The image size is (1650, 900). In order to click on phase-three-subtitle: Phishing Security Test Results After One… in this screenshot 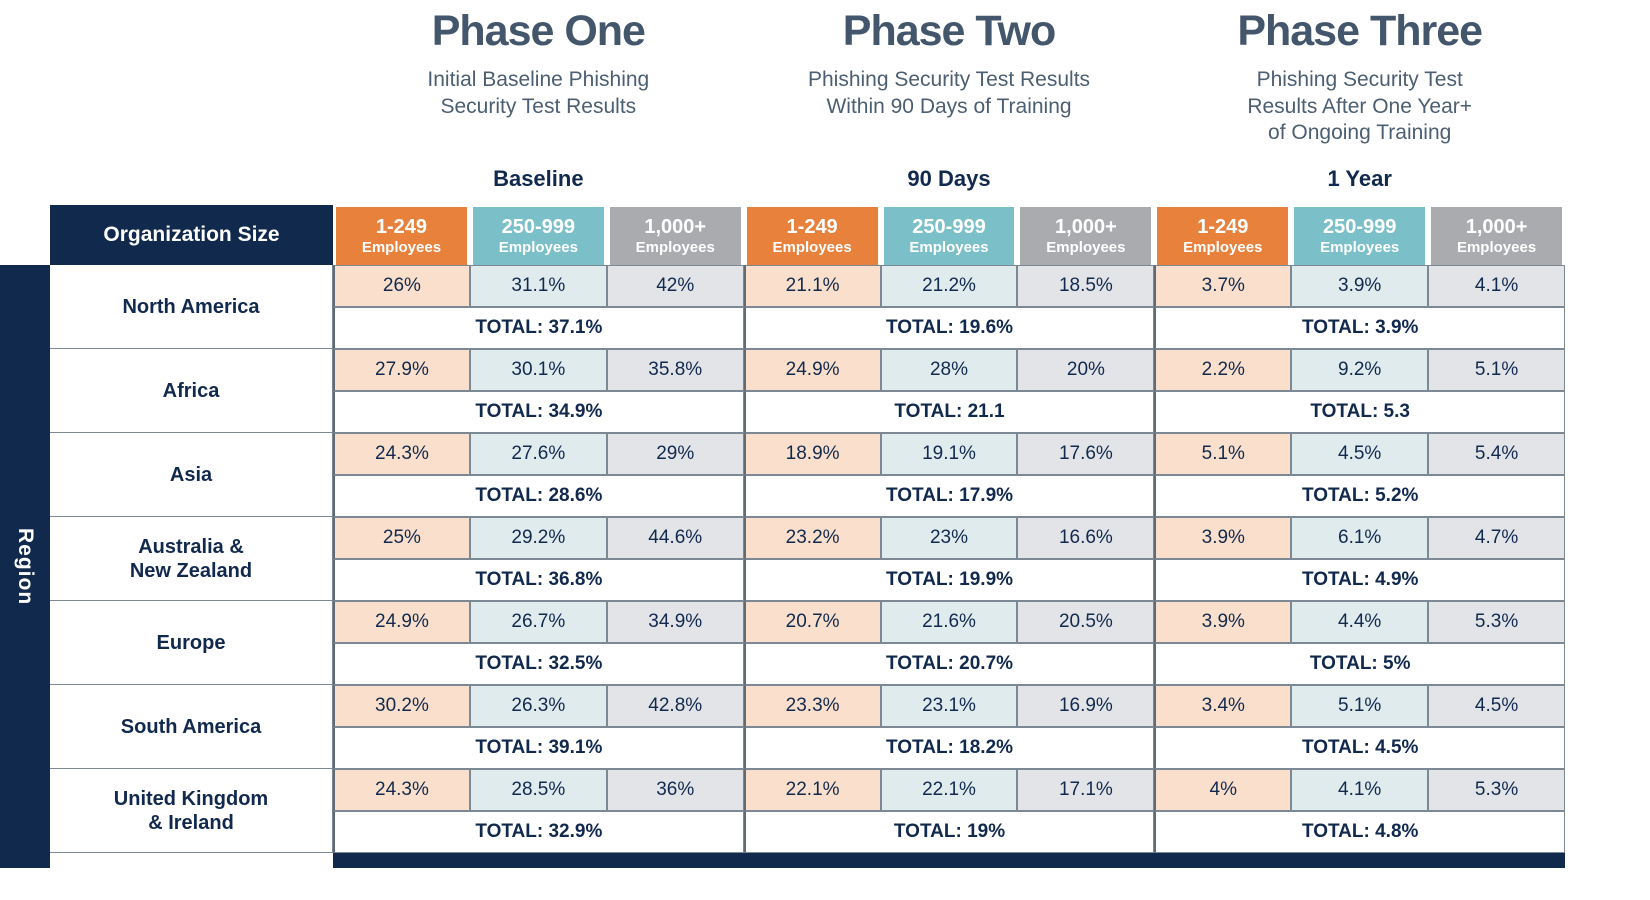, I will do `click(1360, 106)`.